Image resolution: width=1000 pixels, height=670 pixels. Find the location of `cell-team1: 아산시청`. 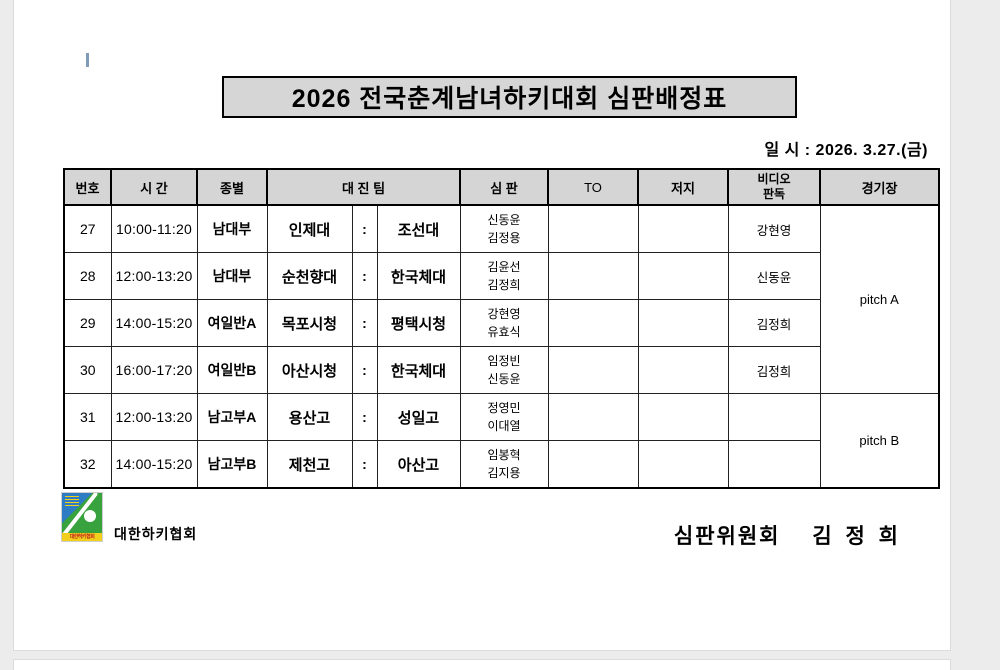

cell-team1: 아산시청 is located at coordinates (309, 370).